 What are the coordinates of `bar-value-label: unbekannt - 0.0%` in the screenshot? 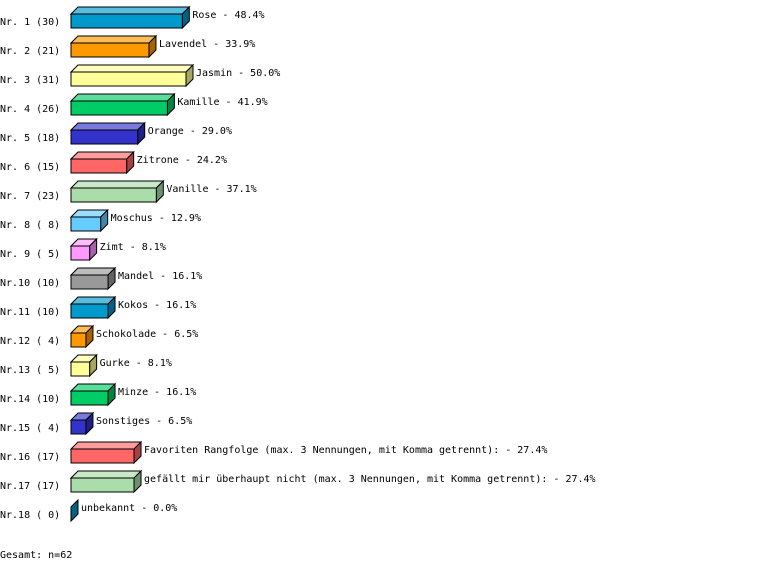 It's located at (129, 508).